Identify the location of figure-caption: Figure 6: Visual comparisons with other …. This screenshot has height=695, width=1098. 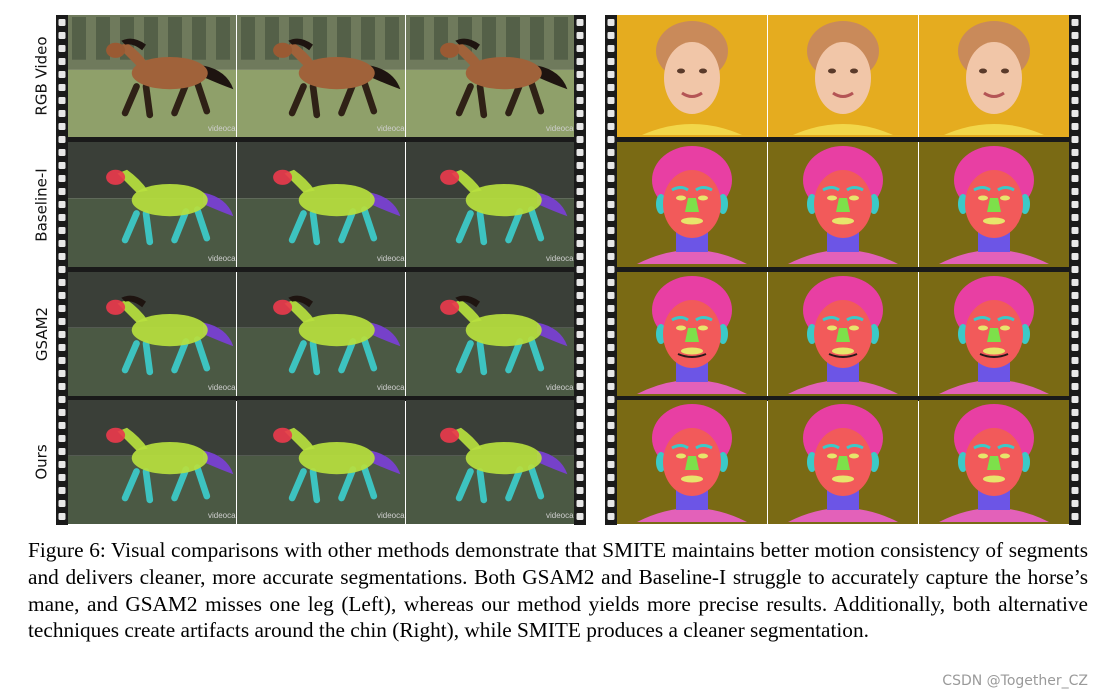
(558, 590).